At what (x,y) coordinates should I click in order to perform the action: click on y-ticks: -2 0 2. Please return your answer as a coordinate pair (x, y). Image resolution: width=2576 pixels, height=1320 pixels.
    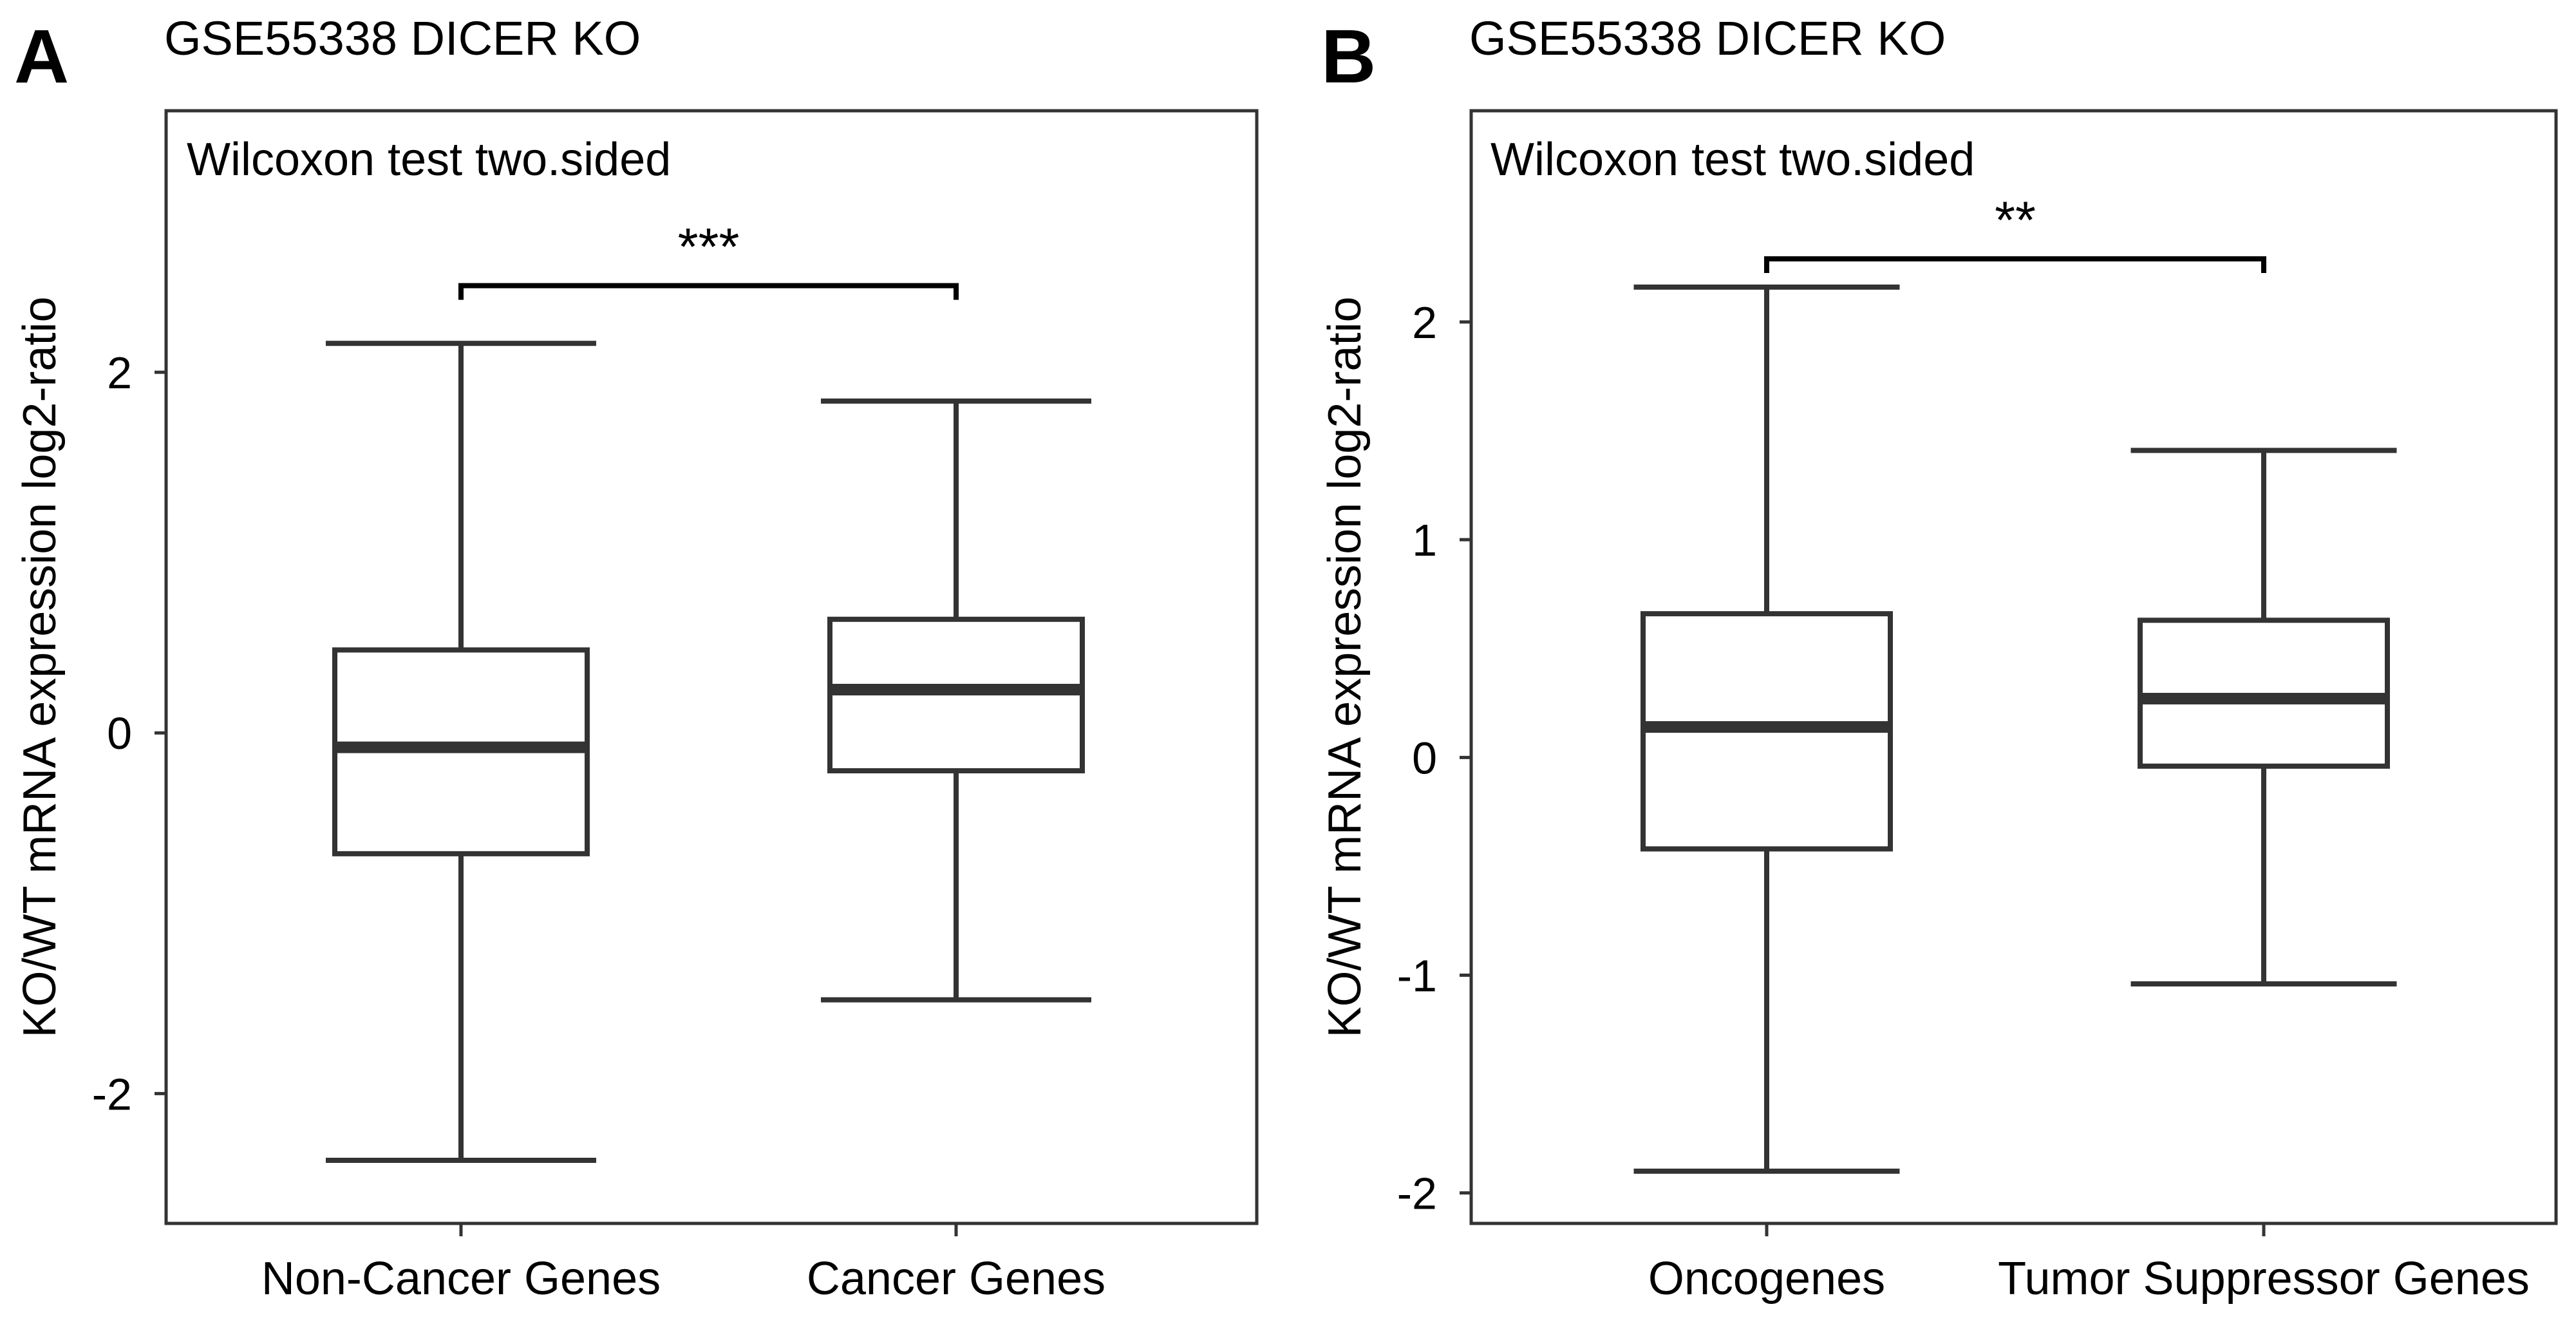
    Looking at the image, I should click on (129, 733).